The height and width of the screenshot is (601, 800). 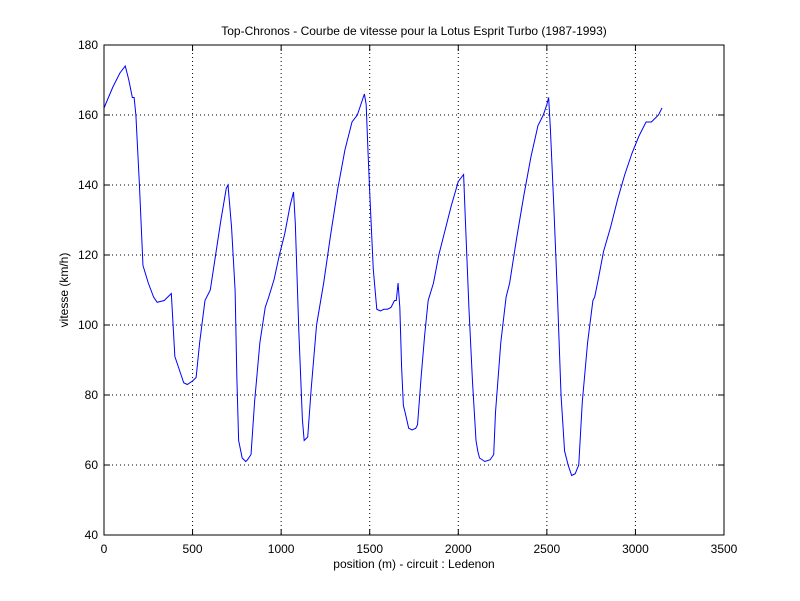 What do you see at coordinates (92, 395) in the screenshot?
I see `y-tick-label: 80` at bounding box center [92, 395].